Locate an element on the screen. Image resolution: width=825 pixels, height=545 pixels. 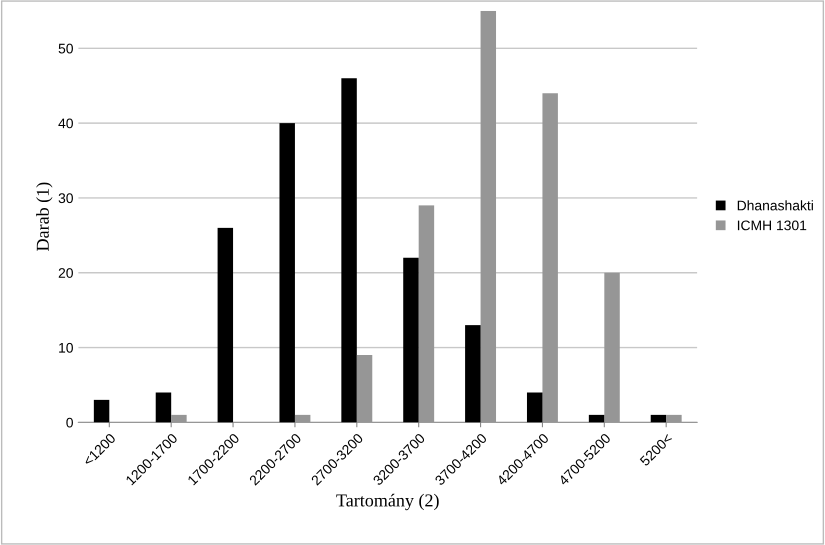
x-axis-title: Tartomány (2) is located at coordinates (387, 502).